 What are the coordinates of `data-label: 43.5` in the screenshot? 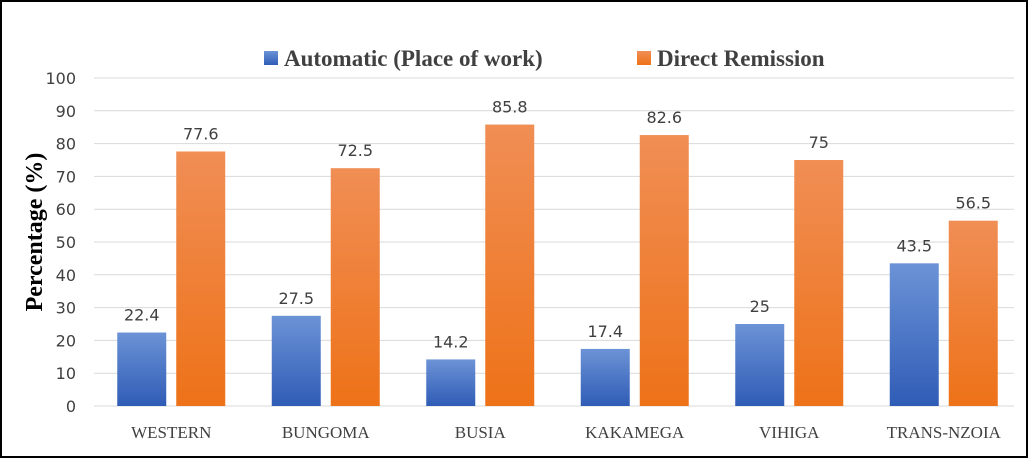 It's located at (914, 245).